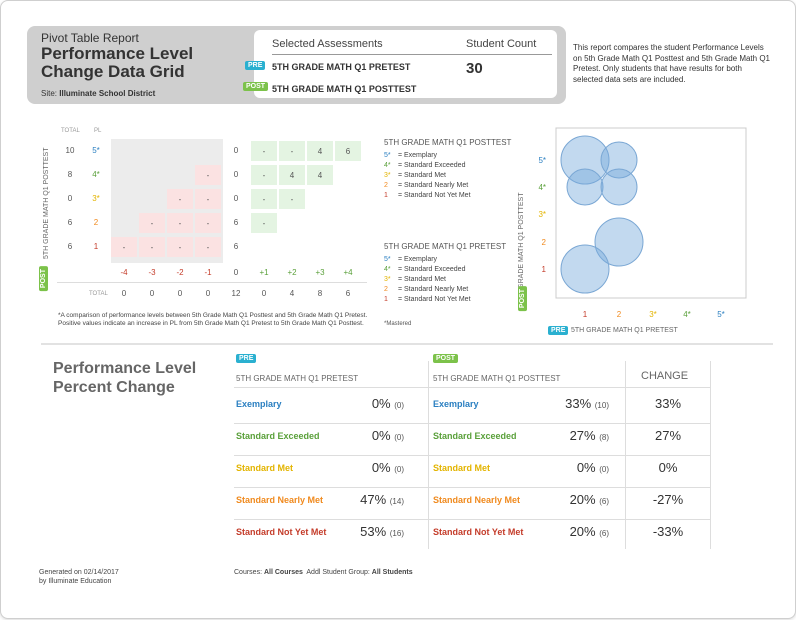  Describe the element at coordinates (96, 174) in the screenshot. I see `row-pl: 4*` at that location.